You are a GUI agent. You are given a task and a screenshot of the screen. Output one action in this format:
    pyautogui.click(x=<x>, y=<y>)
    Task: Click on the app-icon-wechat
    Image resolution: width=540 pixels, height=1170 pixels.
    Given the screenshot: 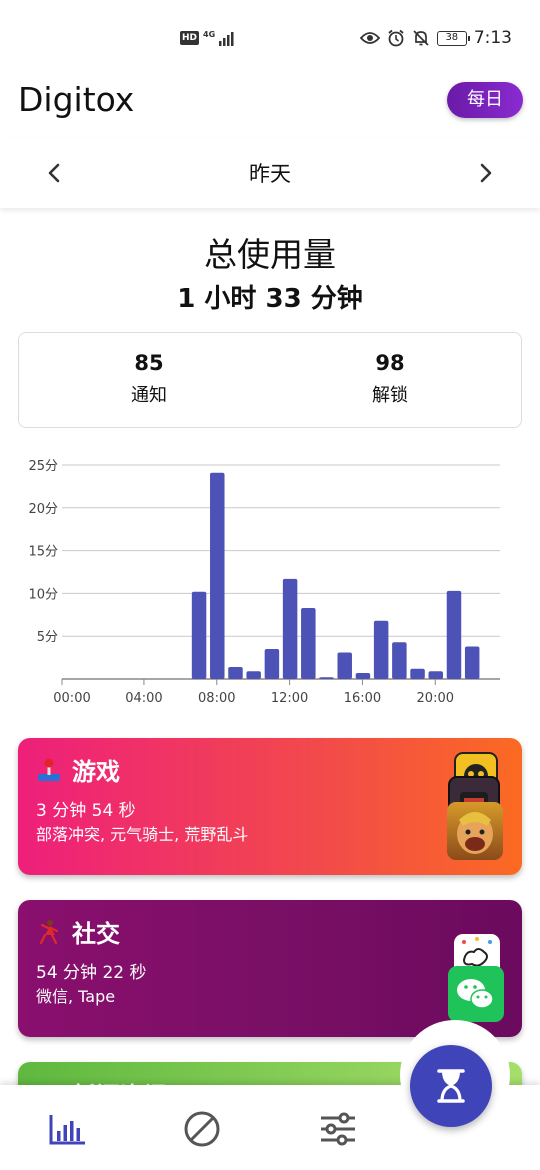 What is the action you would take?
    pyautogui.click(x=476, y=994)
    